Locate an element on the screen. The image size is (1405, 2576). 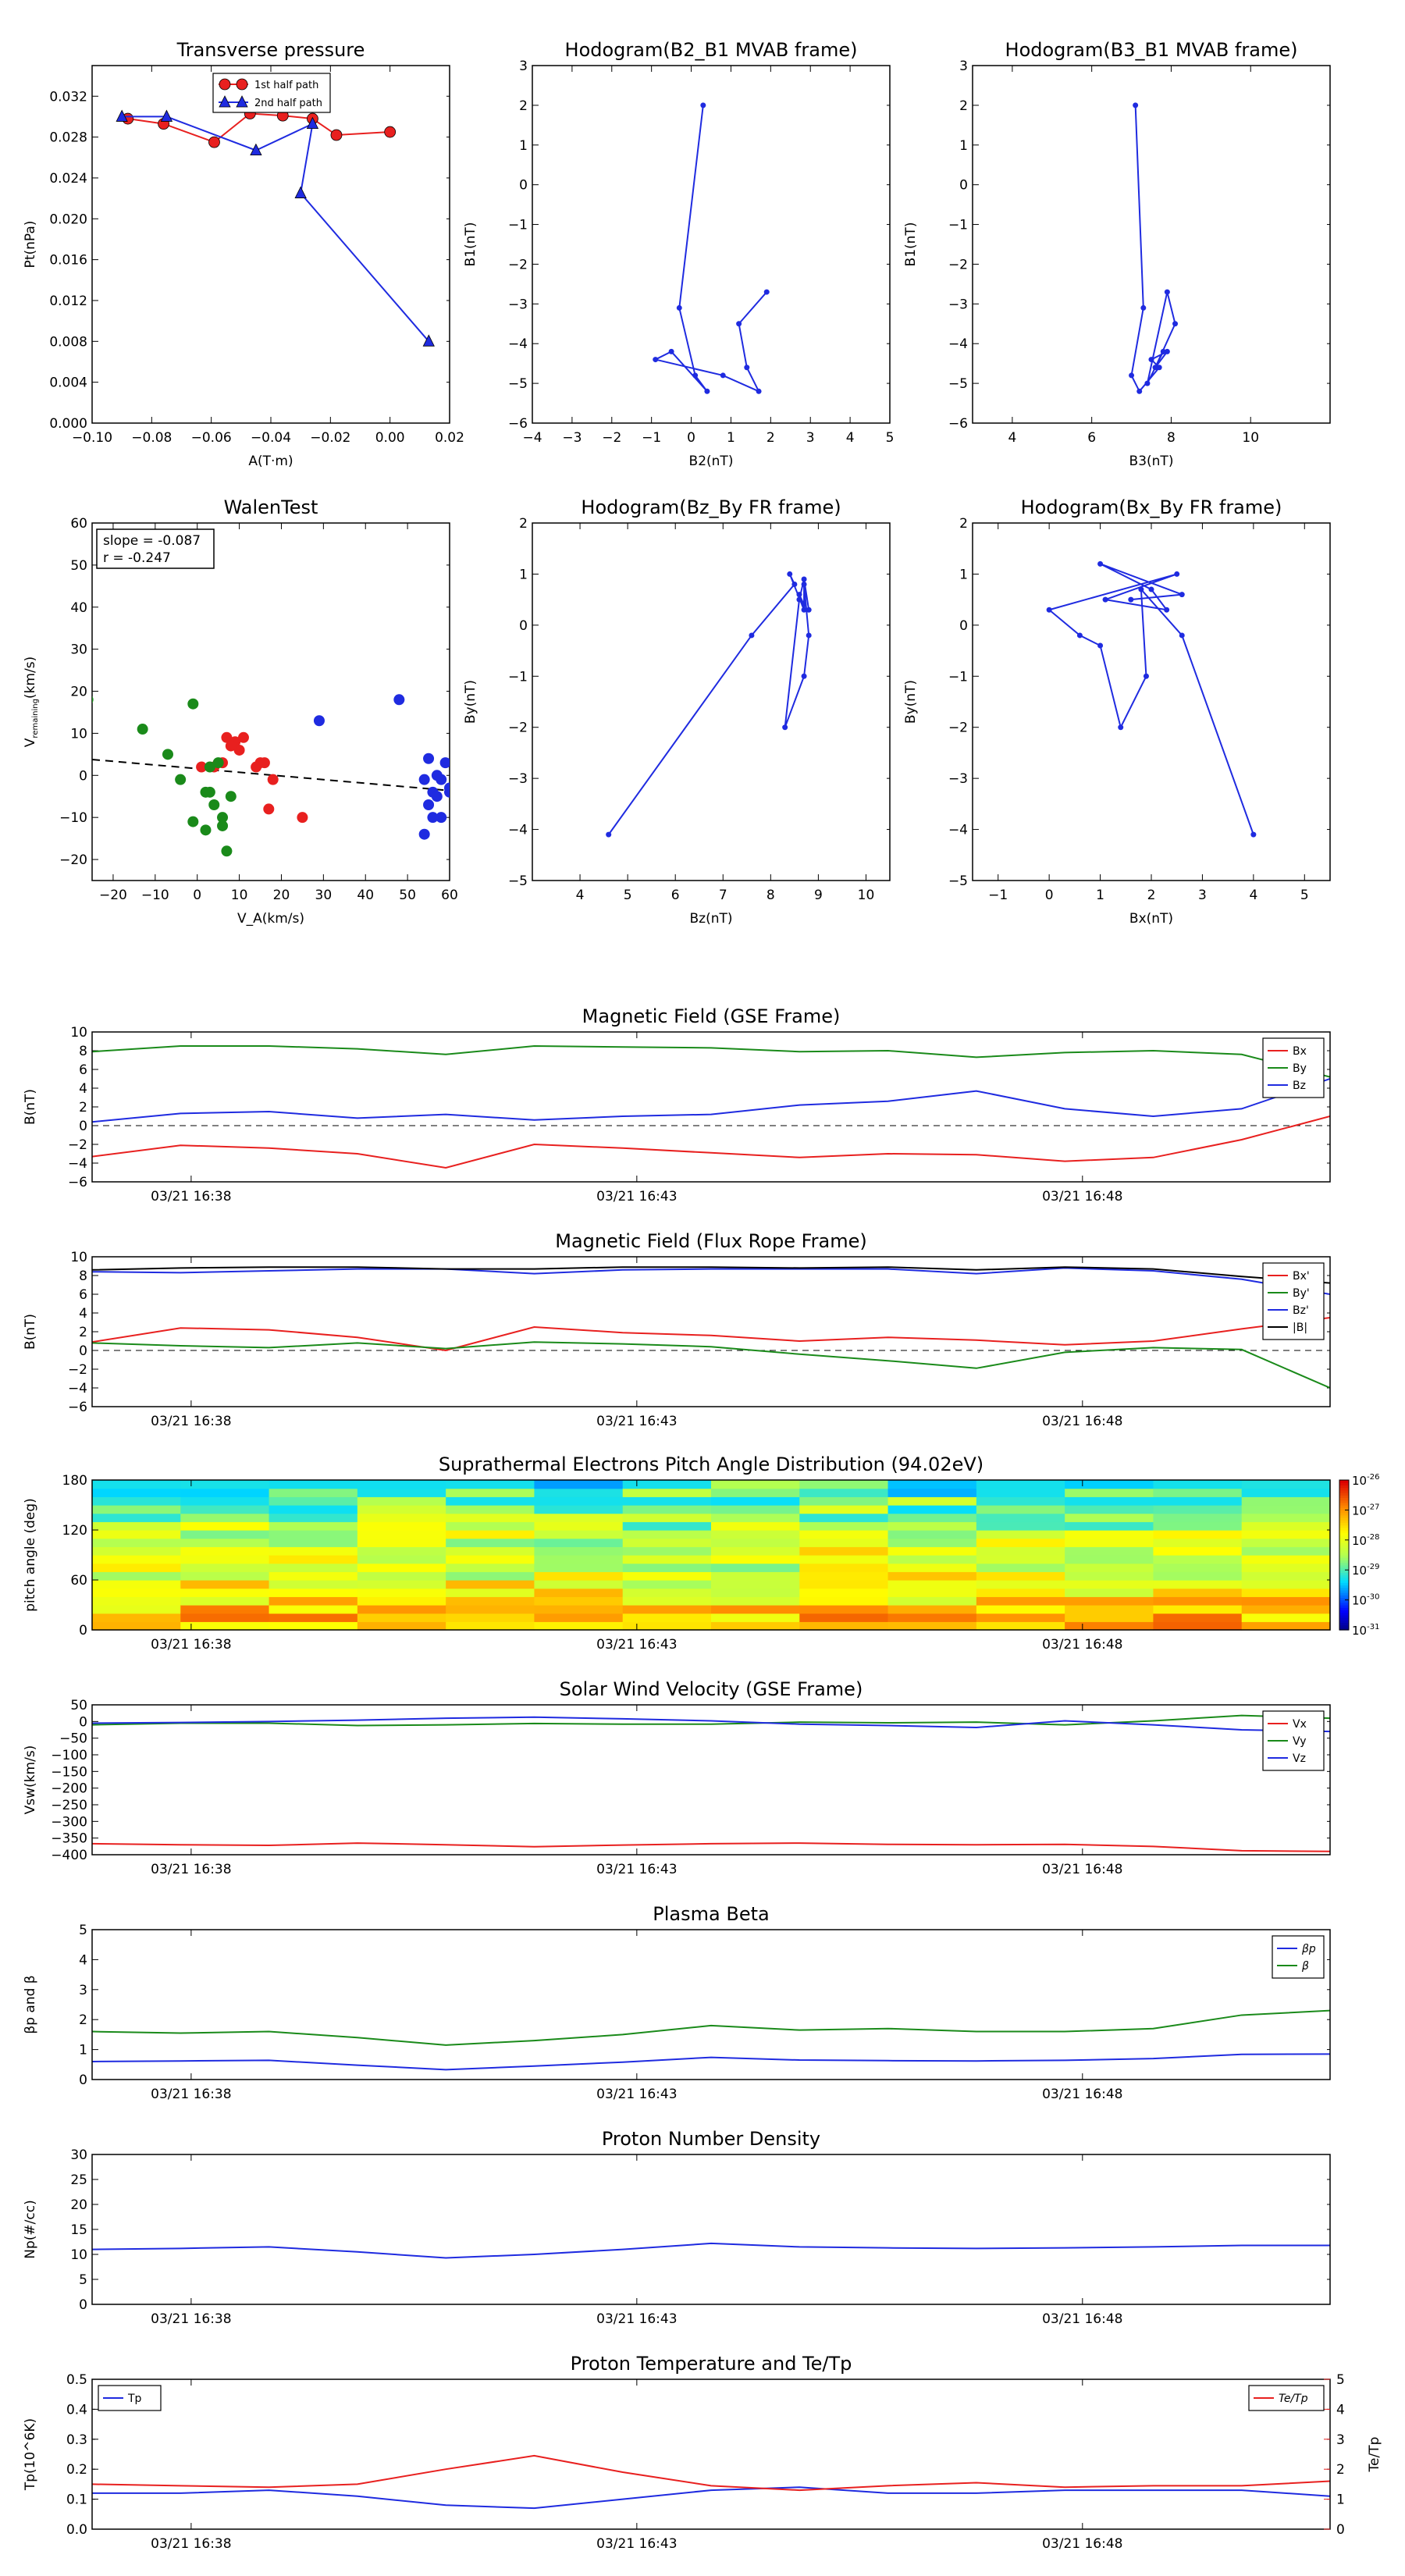
colorbar-tick-label: 10-26 is located at coordinates (1365, 1480).